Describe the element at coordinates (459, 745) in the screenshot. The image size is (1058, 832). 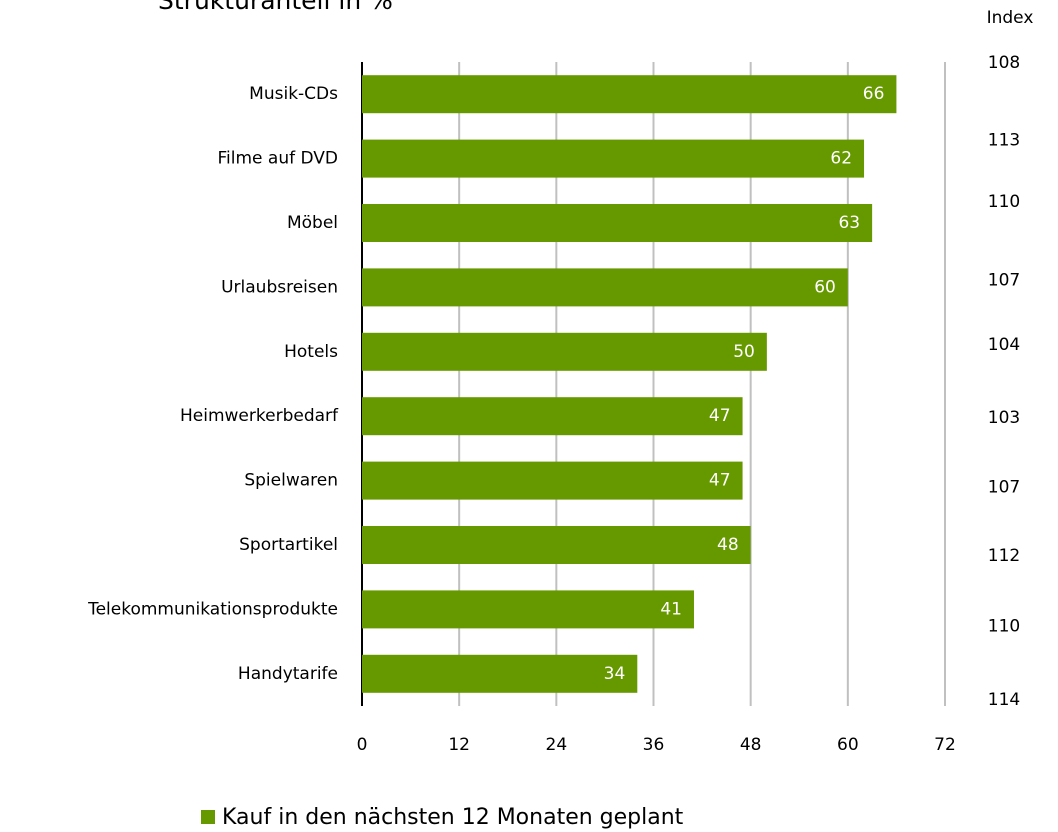
I see `x-tick-label: 12` at that location.